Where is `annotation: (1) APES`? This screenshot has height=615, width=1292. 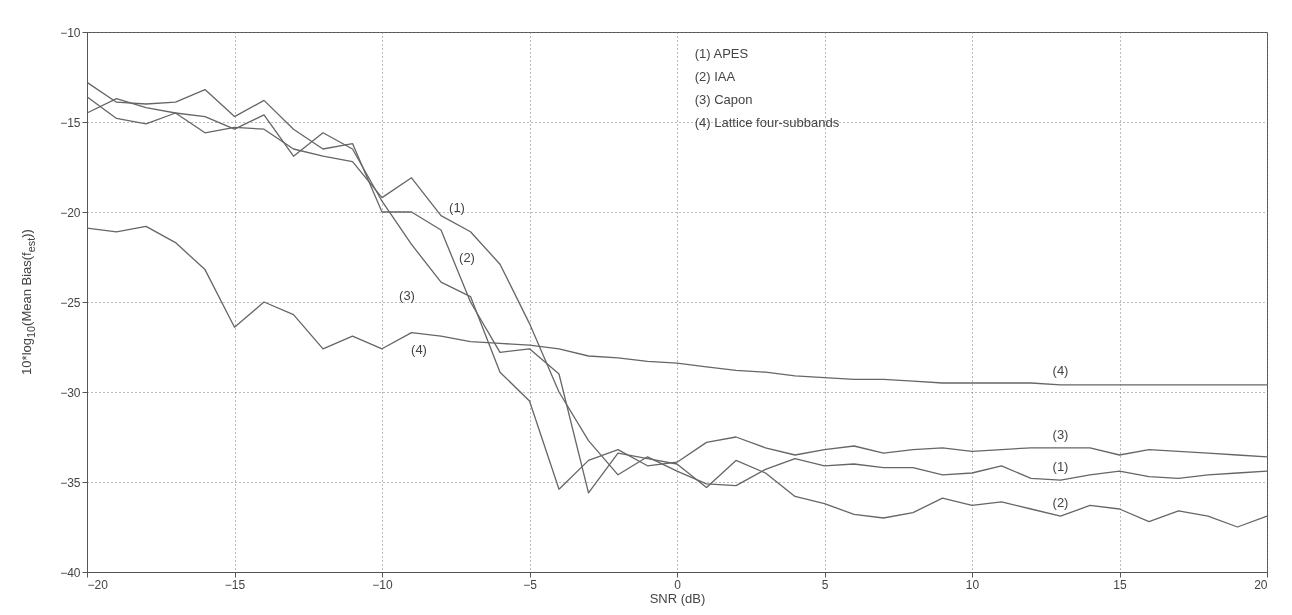 annotation: (1) APES is located at coordinates (721, 53).